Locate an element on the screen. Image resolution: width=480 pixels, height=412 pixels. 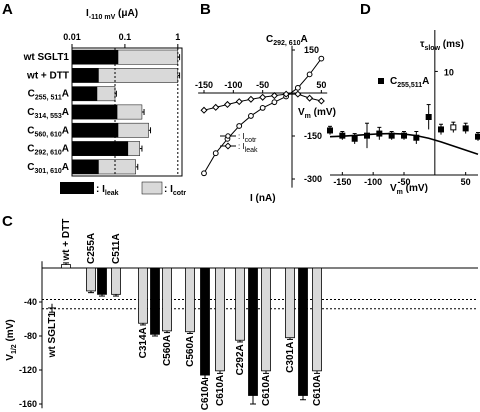
legend-label-cotr: : Icotr is located at coordinates (175, 190).